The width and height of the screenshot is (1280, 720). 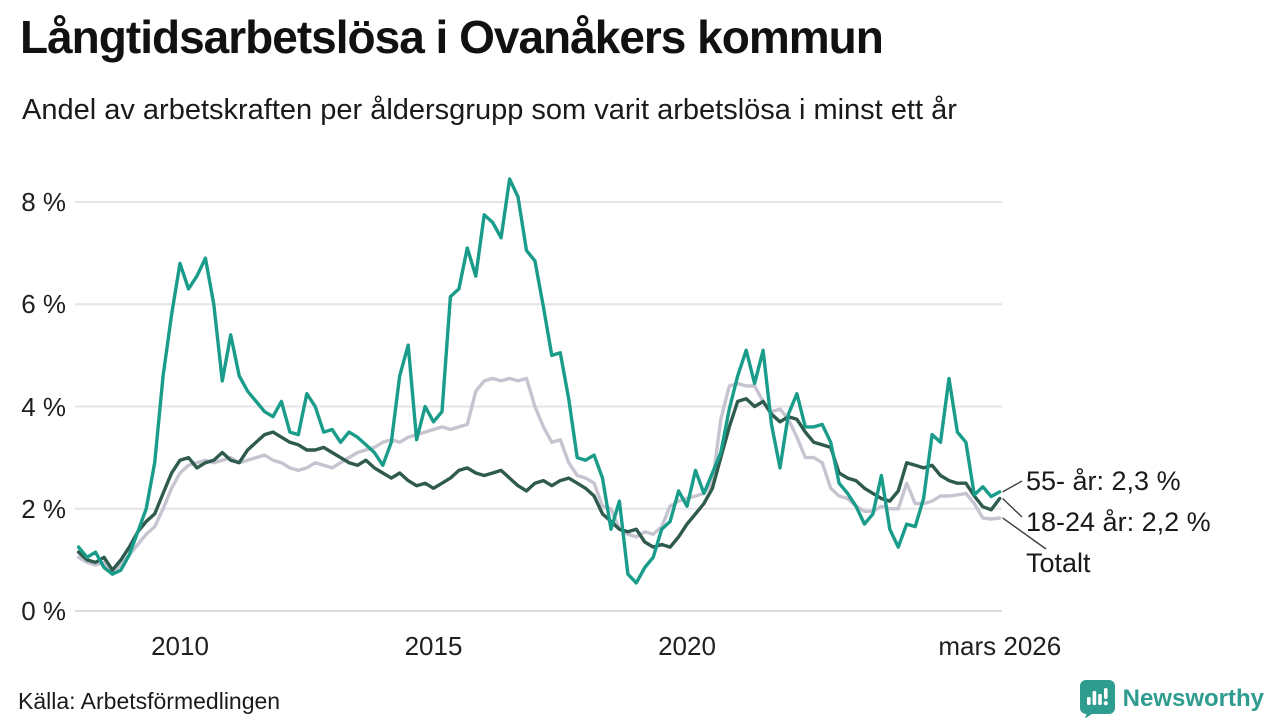 I want to click on series-end-annotation: 55- år: 2,3 %, so click(x=1103, y=481).